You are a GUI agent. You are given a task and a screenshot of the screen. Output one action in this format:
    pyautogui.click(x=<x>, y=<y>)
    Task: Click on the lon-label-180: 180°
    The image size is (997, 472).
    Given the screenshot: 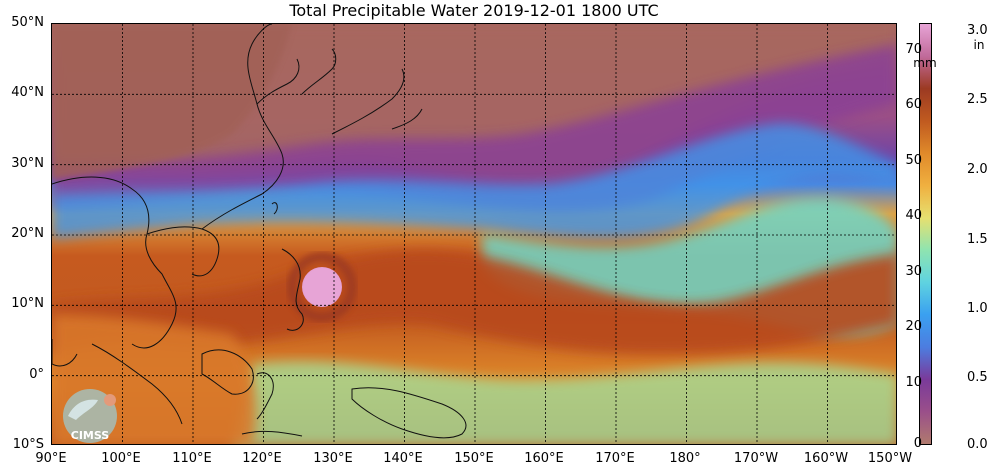 What is the action you would take?
    pyautogui.click(x=685, y=458)
    